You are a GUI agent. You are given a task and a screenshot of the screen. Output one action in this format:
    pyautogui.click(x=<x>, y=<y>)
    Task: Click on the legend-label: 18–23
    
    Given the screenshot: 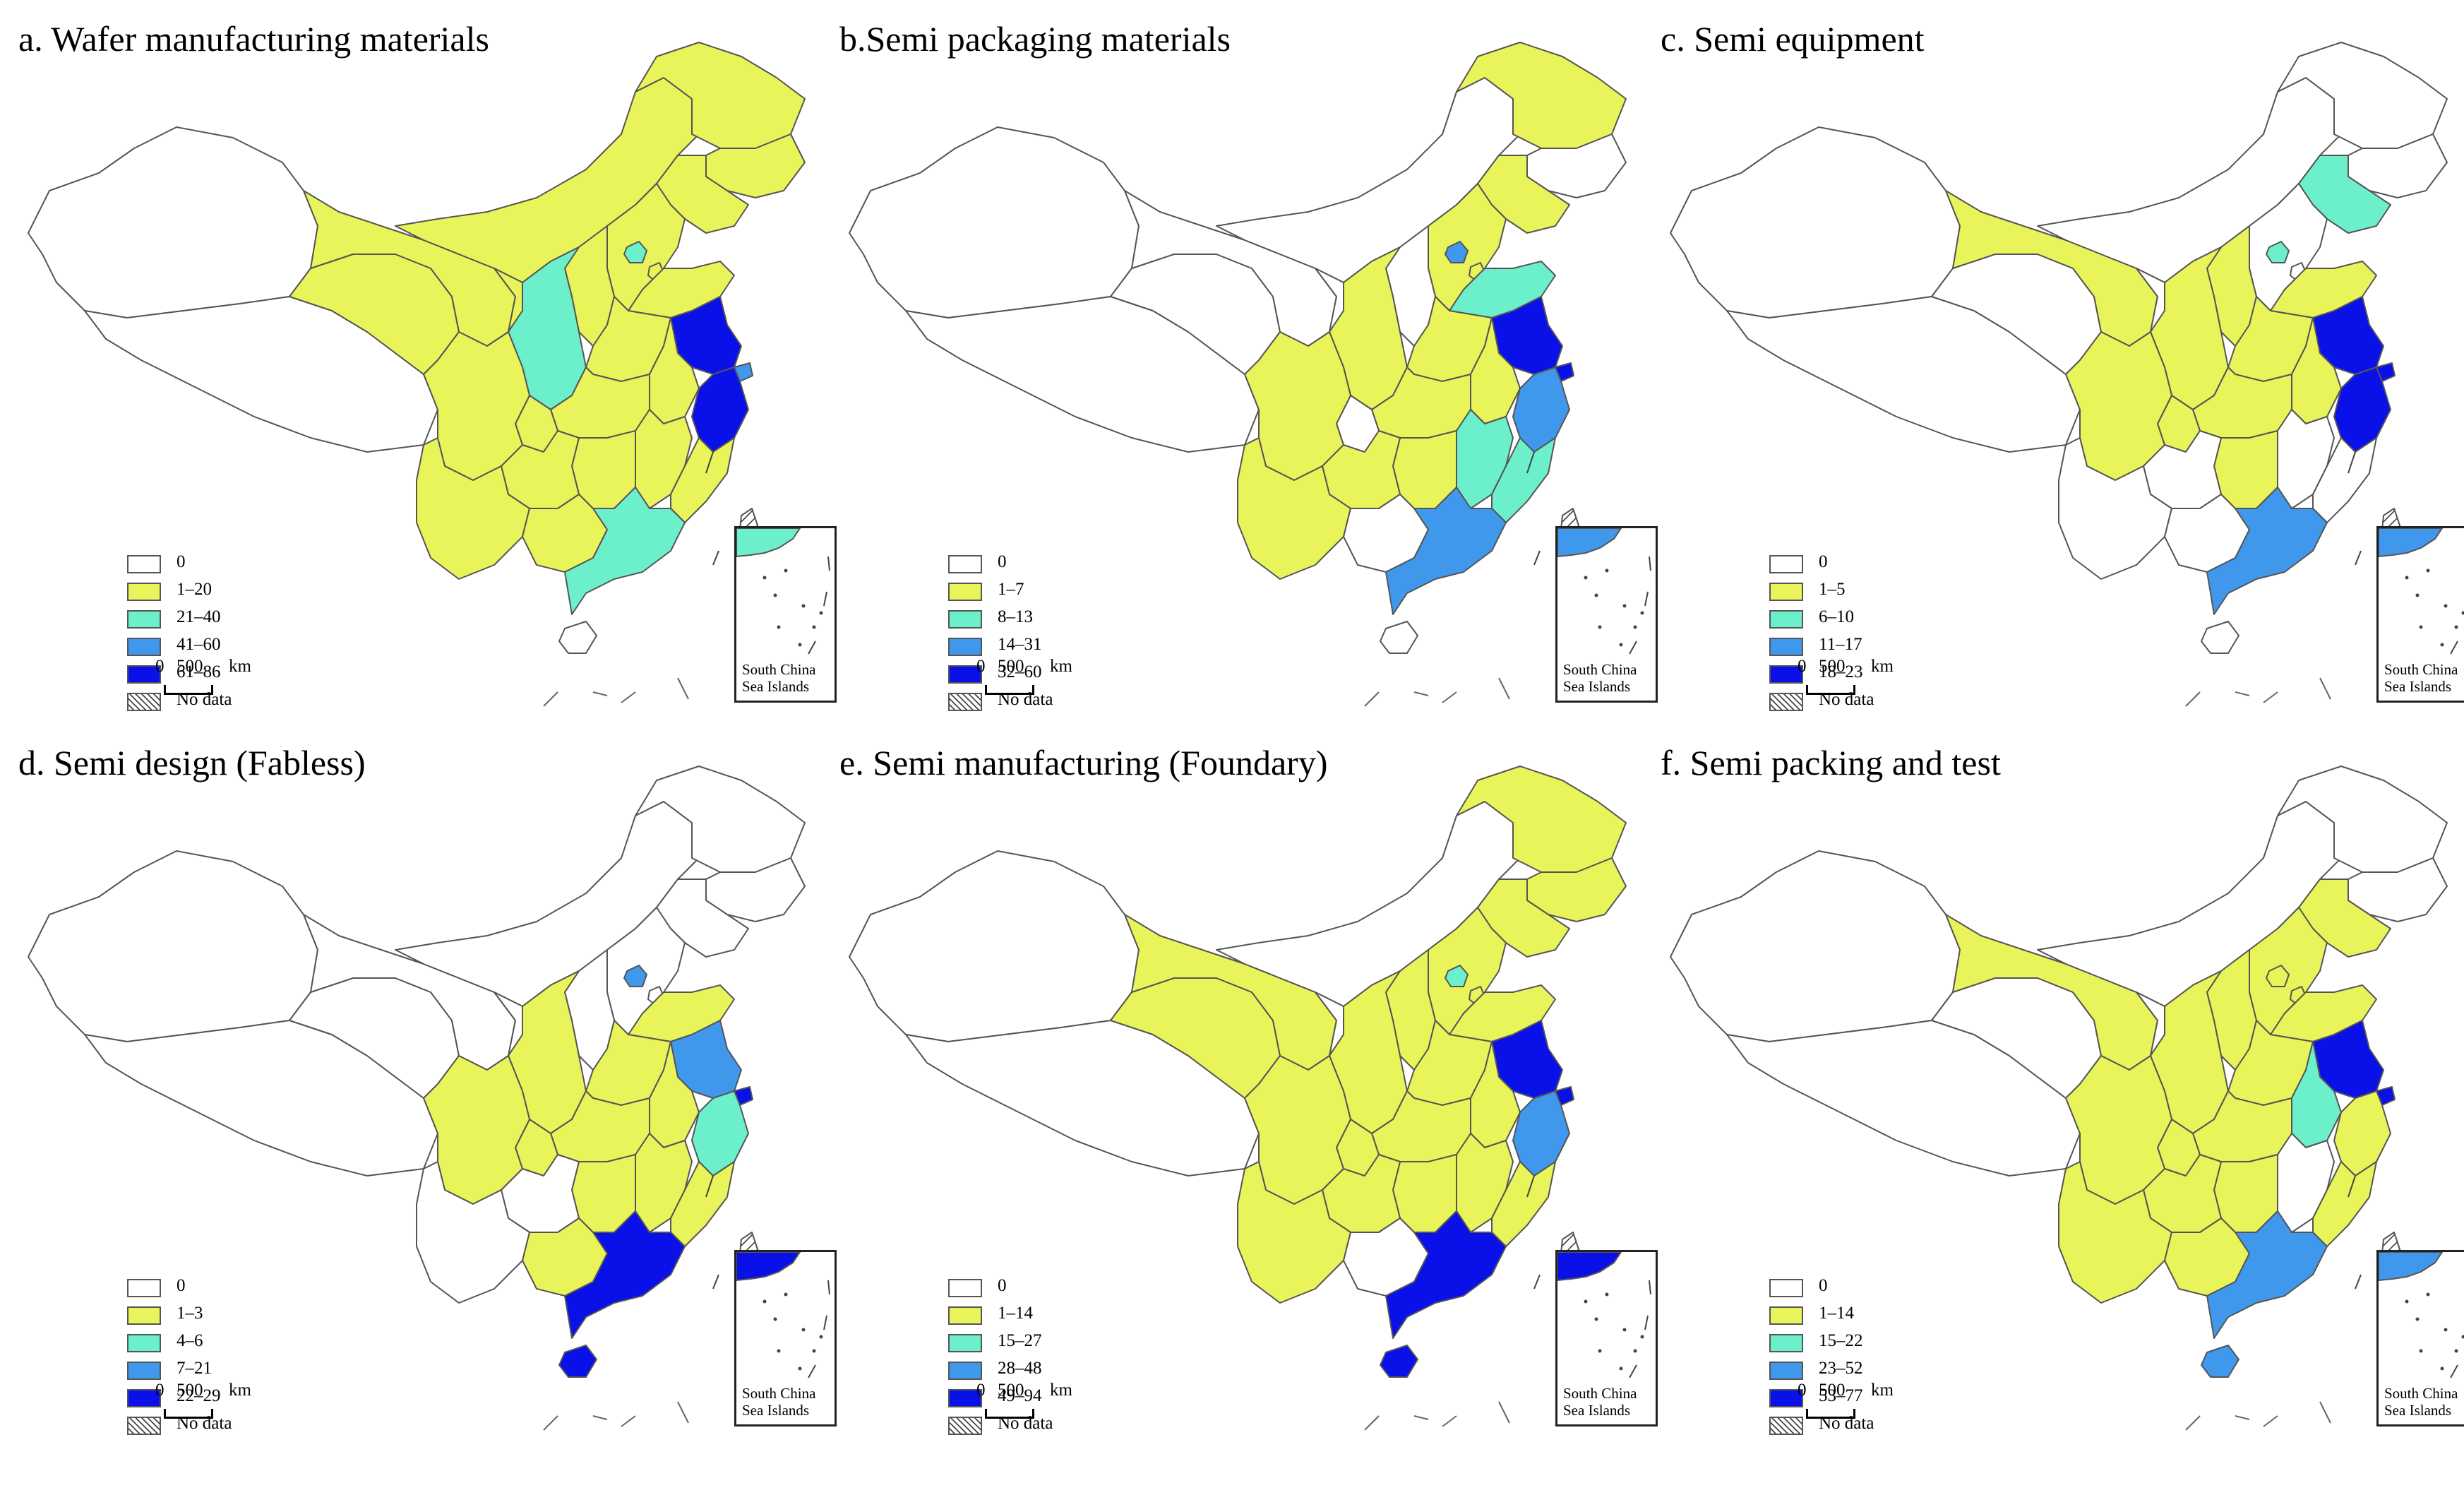 What is the action you would take?
    pyautogui.click(x=1841, y=671)
    